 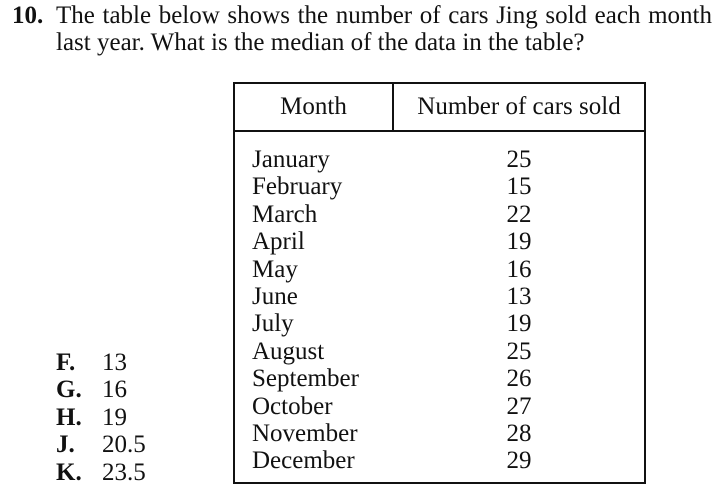 What do you see at coordinates (28, 15) in the screenshot?
I see `question-number: 10.` at bounding box center [28, 15].